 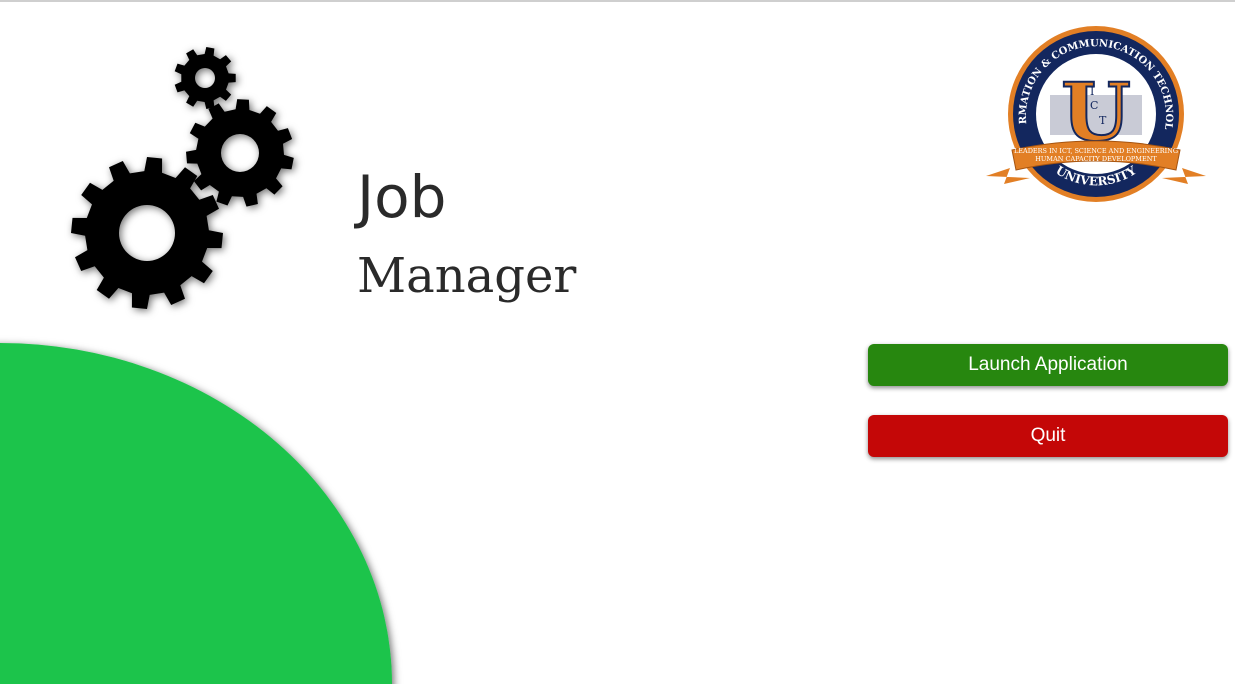 I want to click on logo-banner-text: LEADERS IN ICT, SCIENCE AND ENGINEERING, so click(x=1096, y=151).